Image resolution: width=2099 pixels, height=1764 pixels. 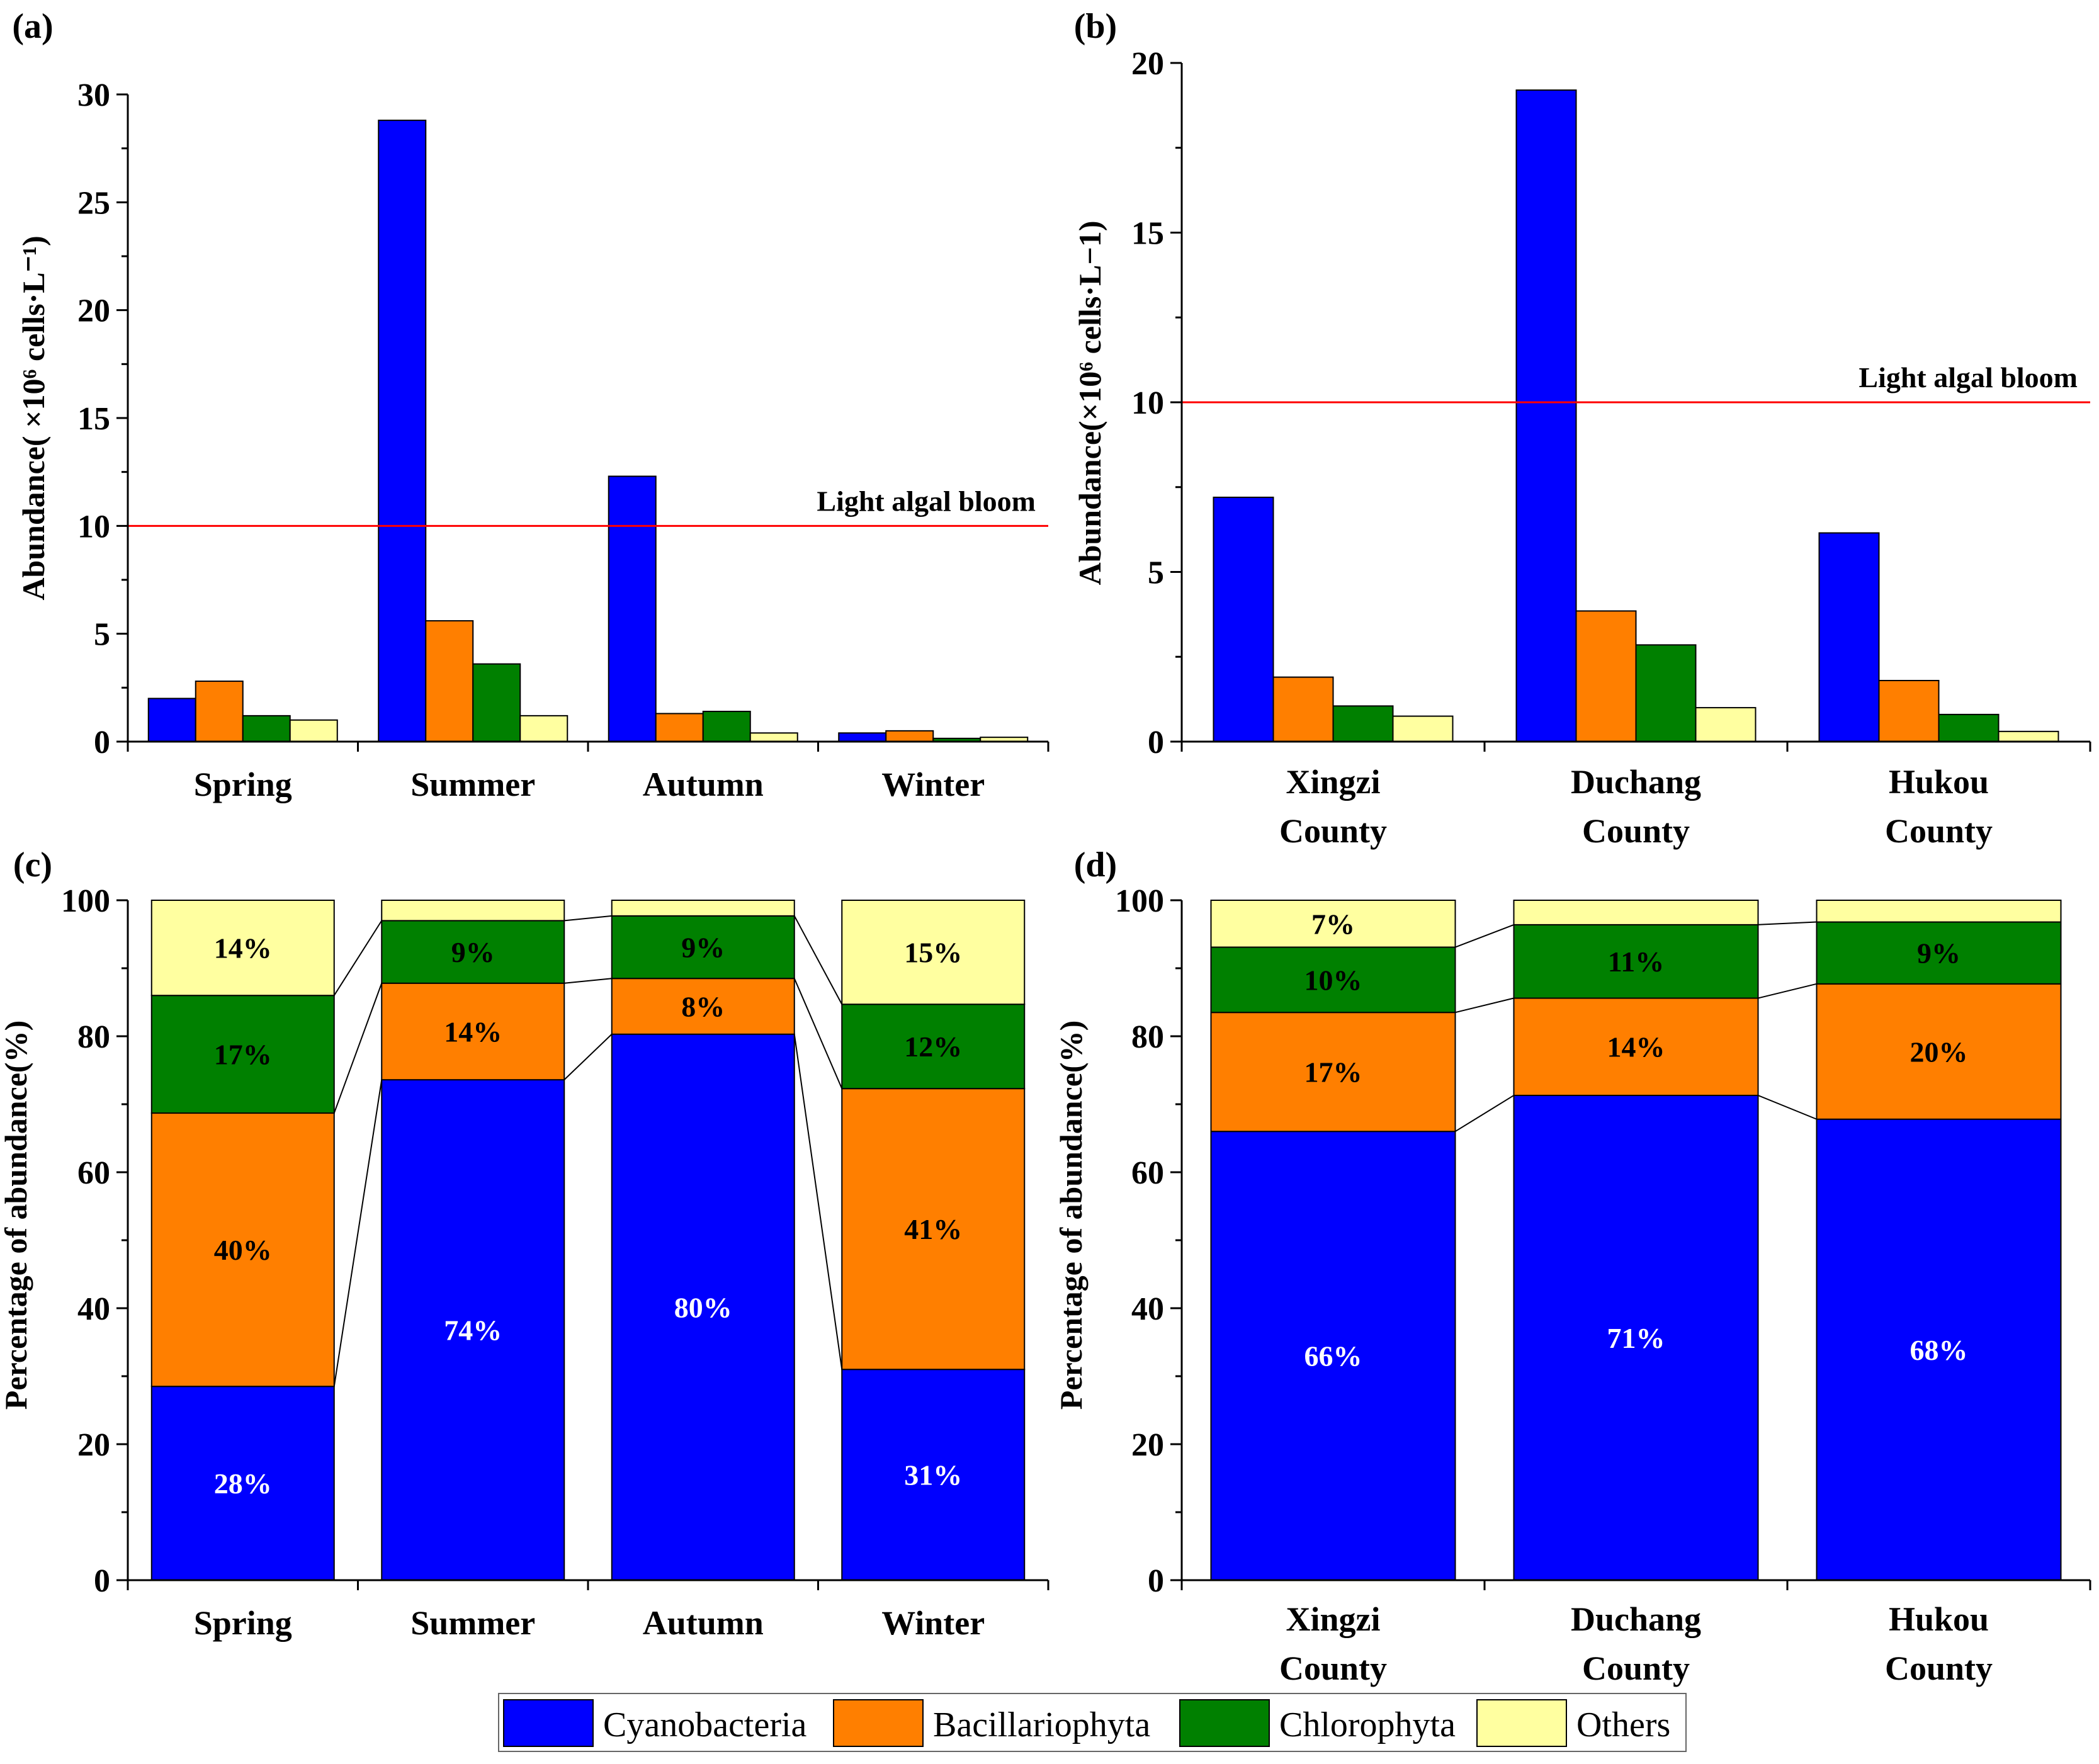 I want to click on legend-swatch-bacillariophyta, so click(x=878, y=1723).